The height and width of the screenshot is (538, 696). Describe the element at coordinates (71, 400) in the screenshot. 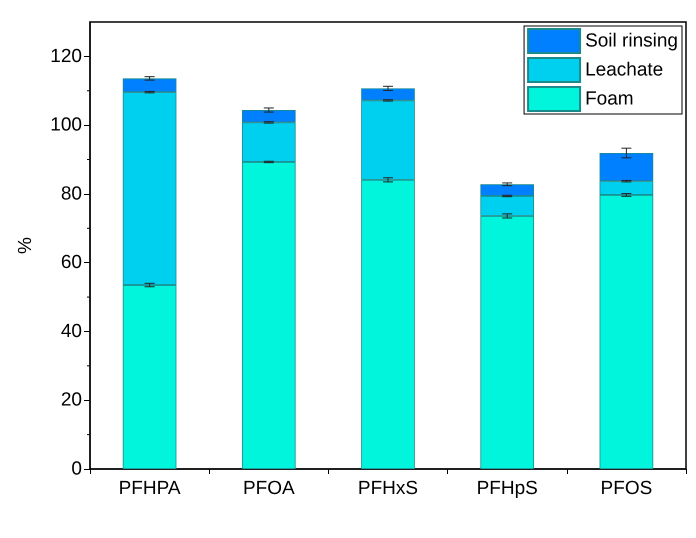

I see `y-tick-label: 20` at that location.